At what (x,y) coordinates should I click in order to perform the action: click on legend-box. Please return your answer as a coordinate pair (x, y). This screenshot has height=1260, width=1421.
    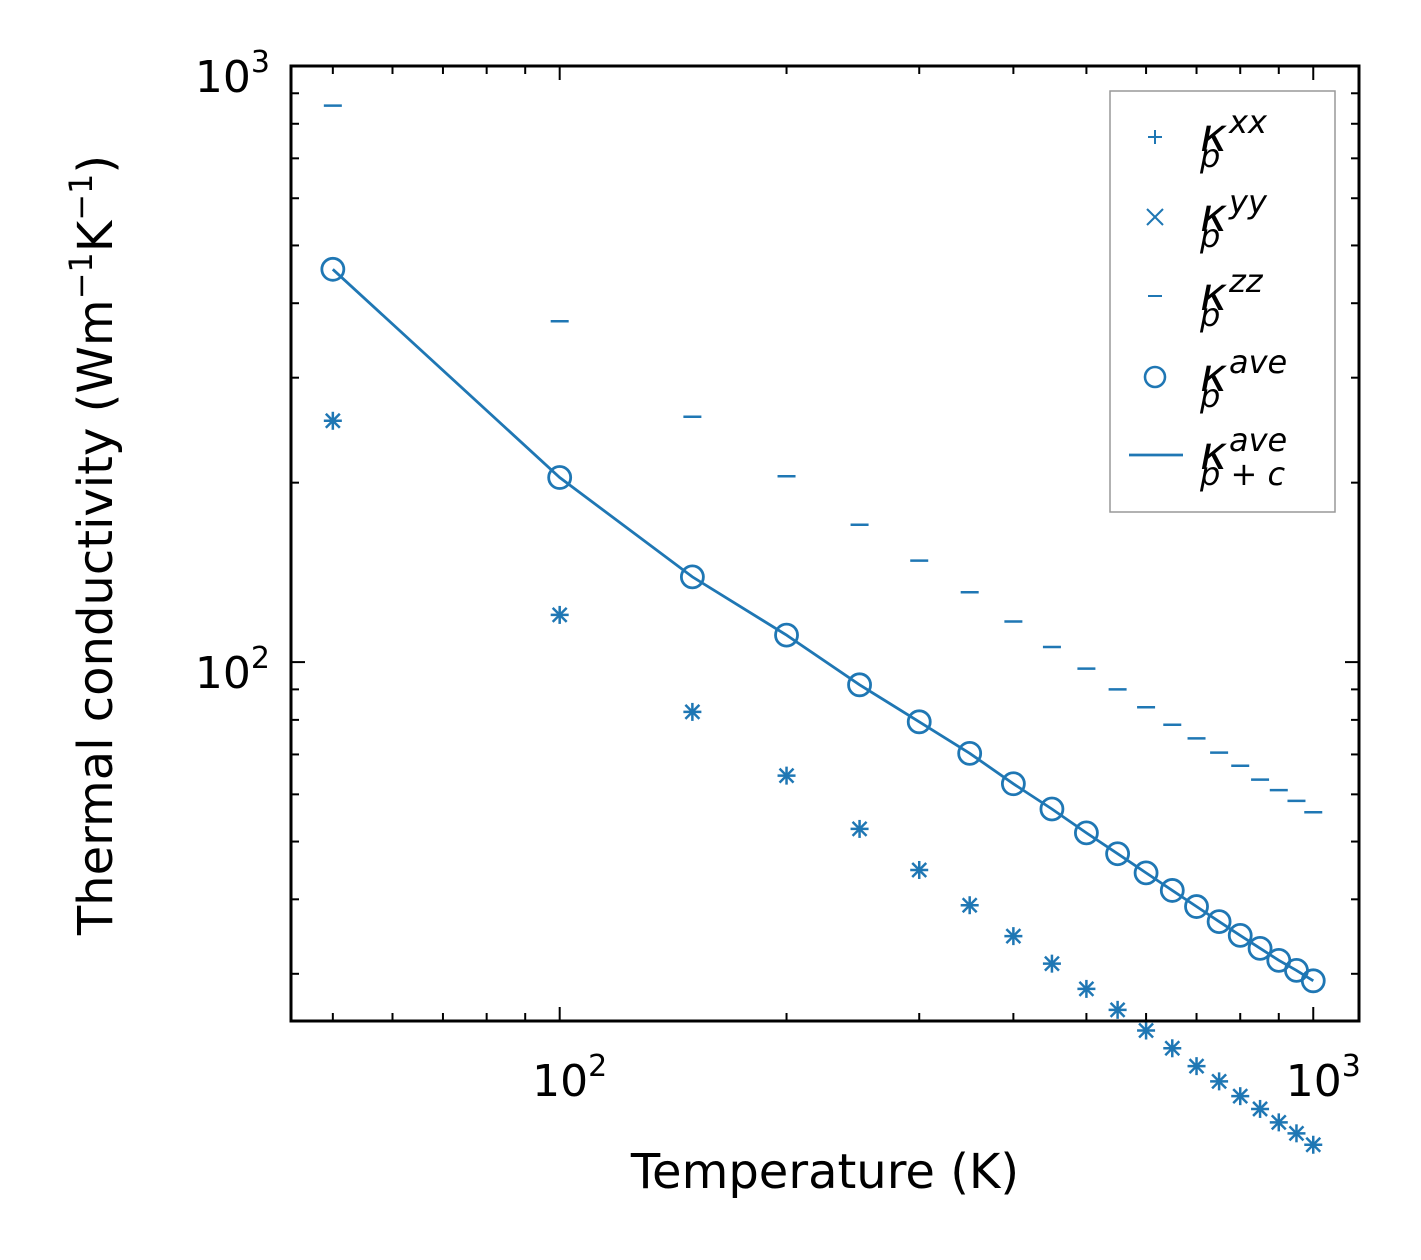
    Looking at the image, I should click on (1222, 301).